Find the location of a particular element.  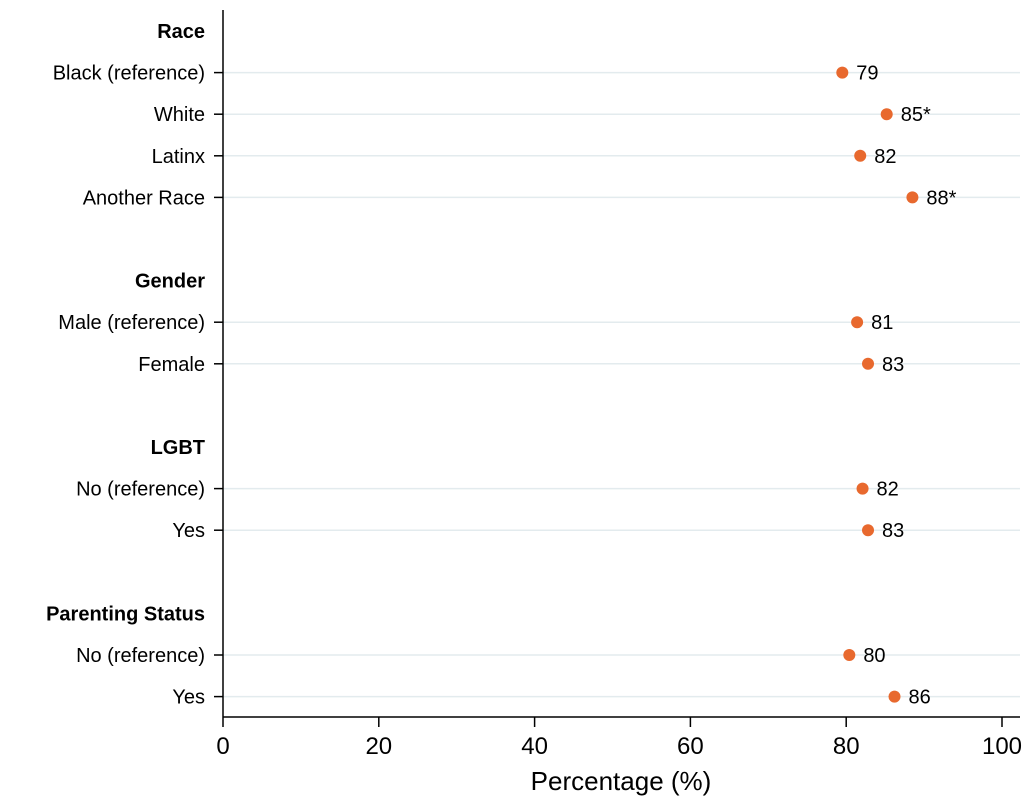

value-label: 86 is located at coordinates (919, 698).